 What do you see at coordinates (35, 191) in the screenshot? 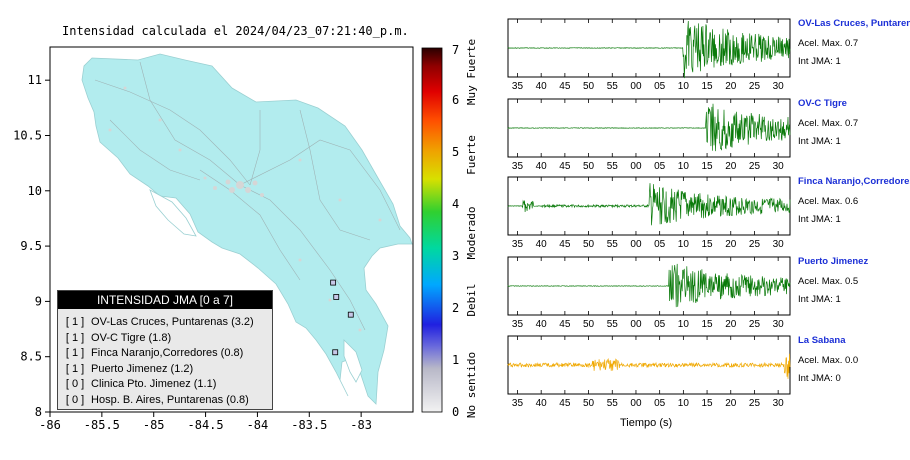
I see `y-tick-label: 10` at bounding box center [35, 191].